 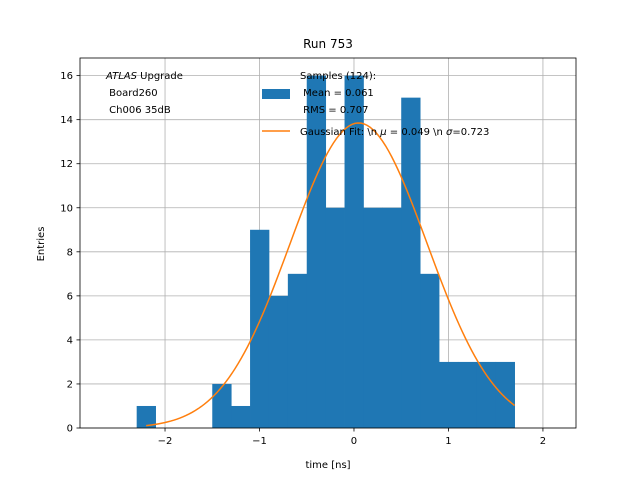 What do you see at coordinates (66, 76) in the screenshot?
I see `y-tick-label: 16` at bounding box center [66, 76].